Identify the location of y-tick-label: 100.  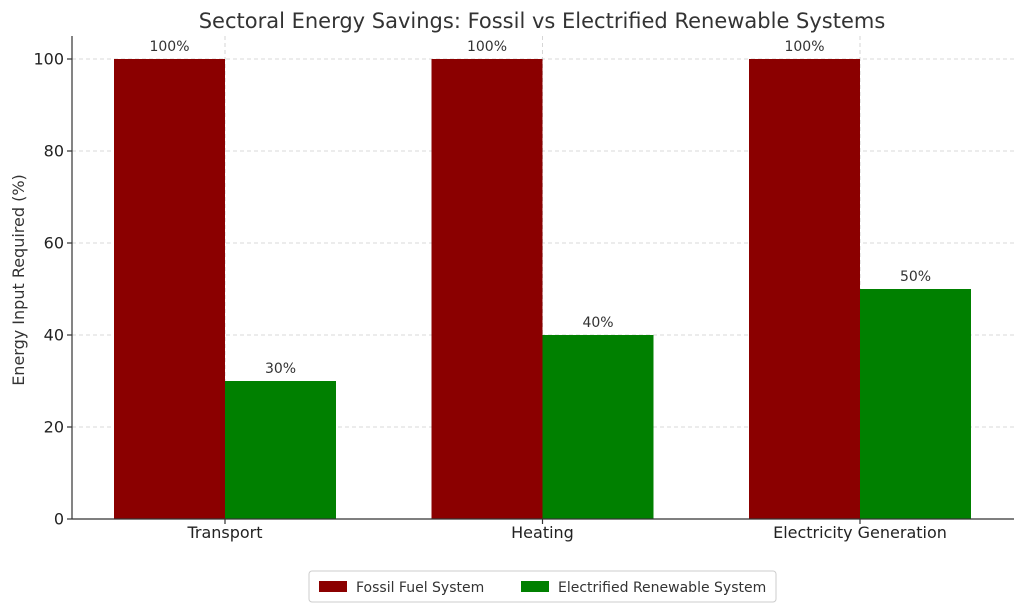
(48, 59).